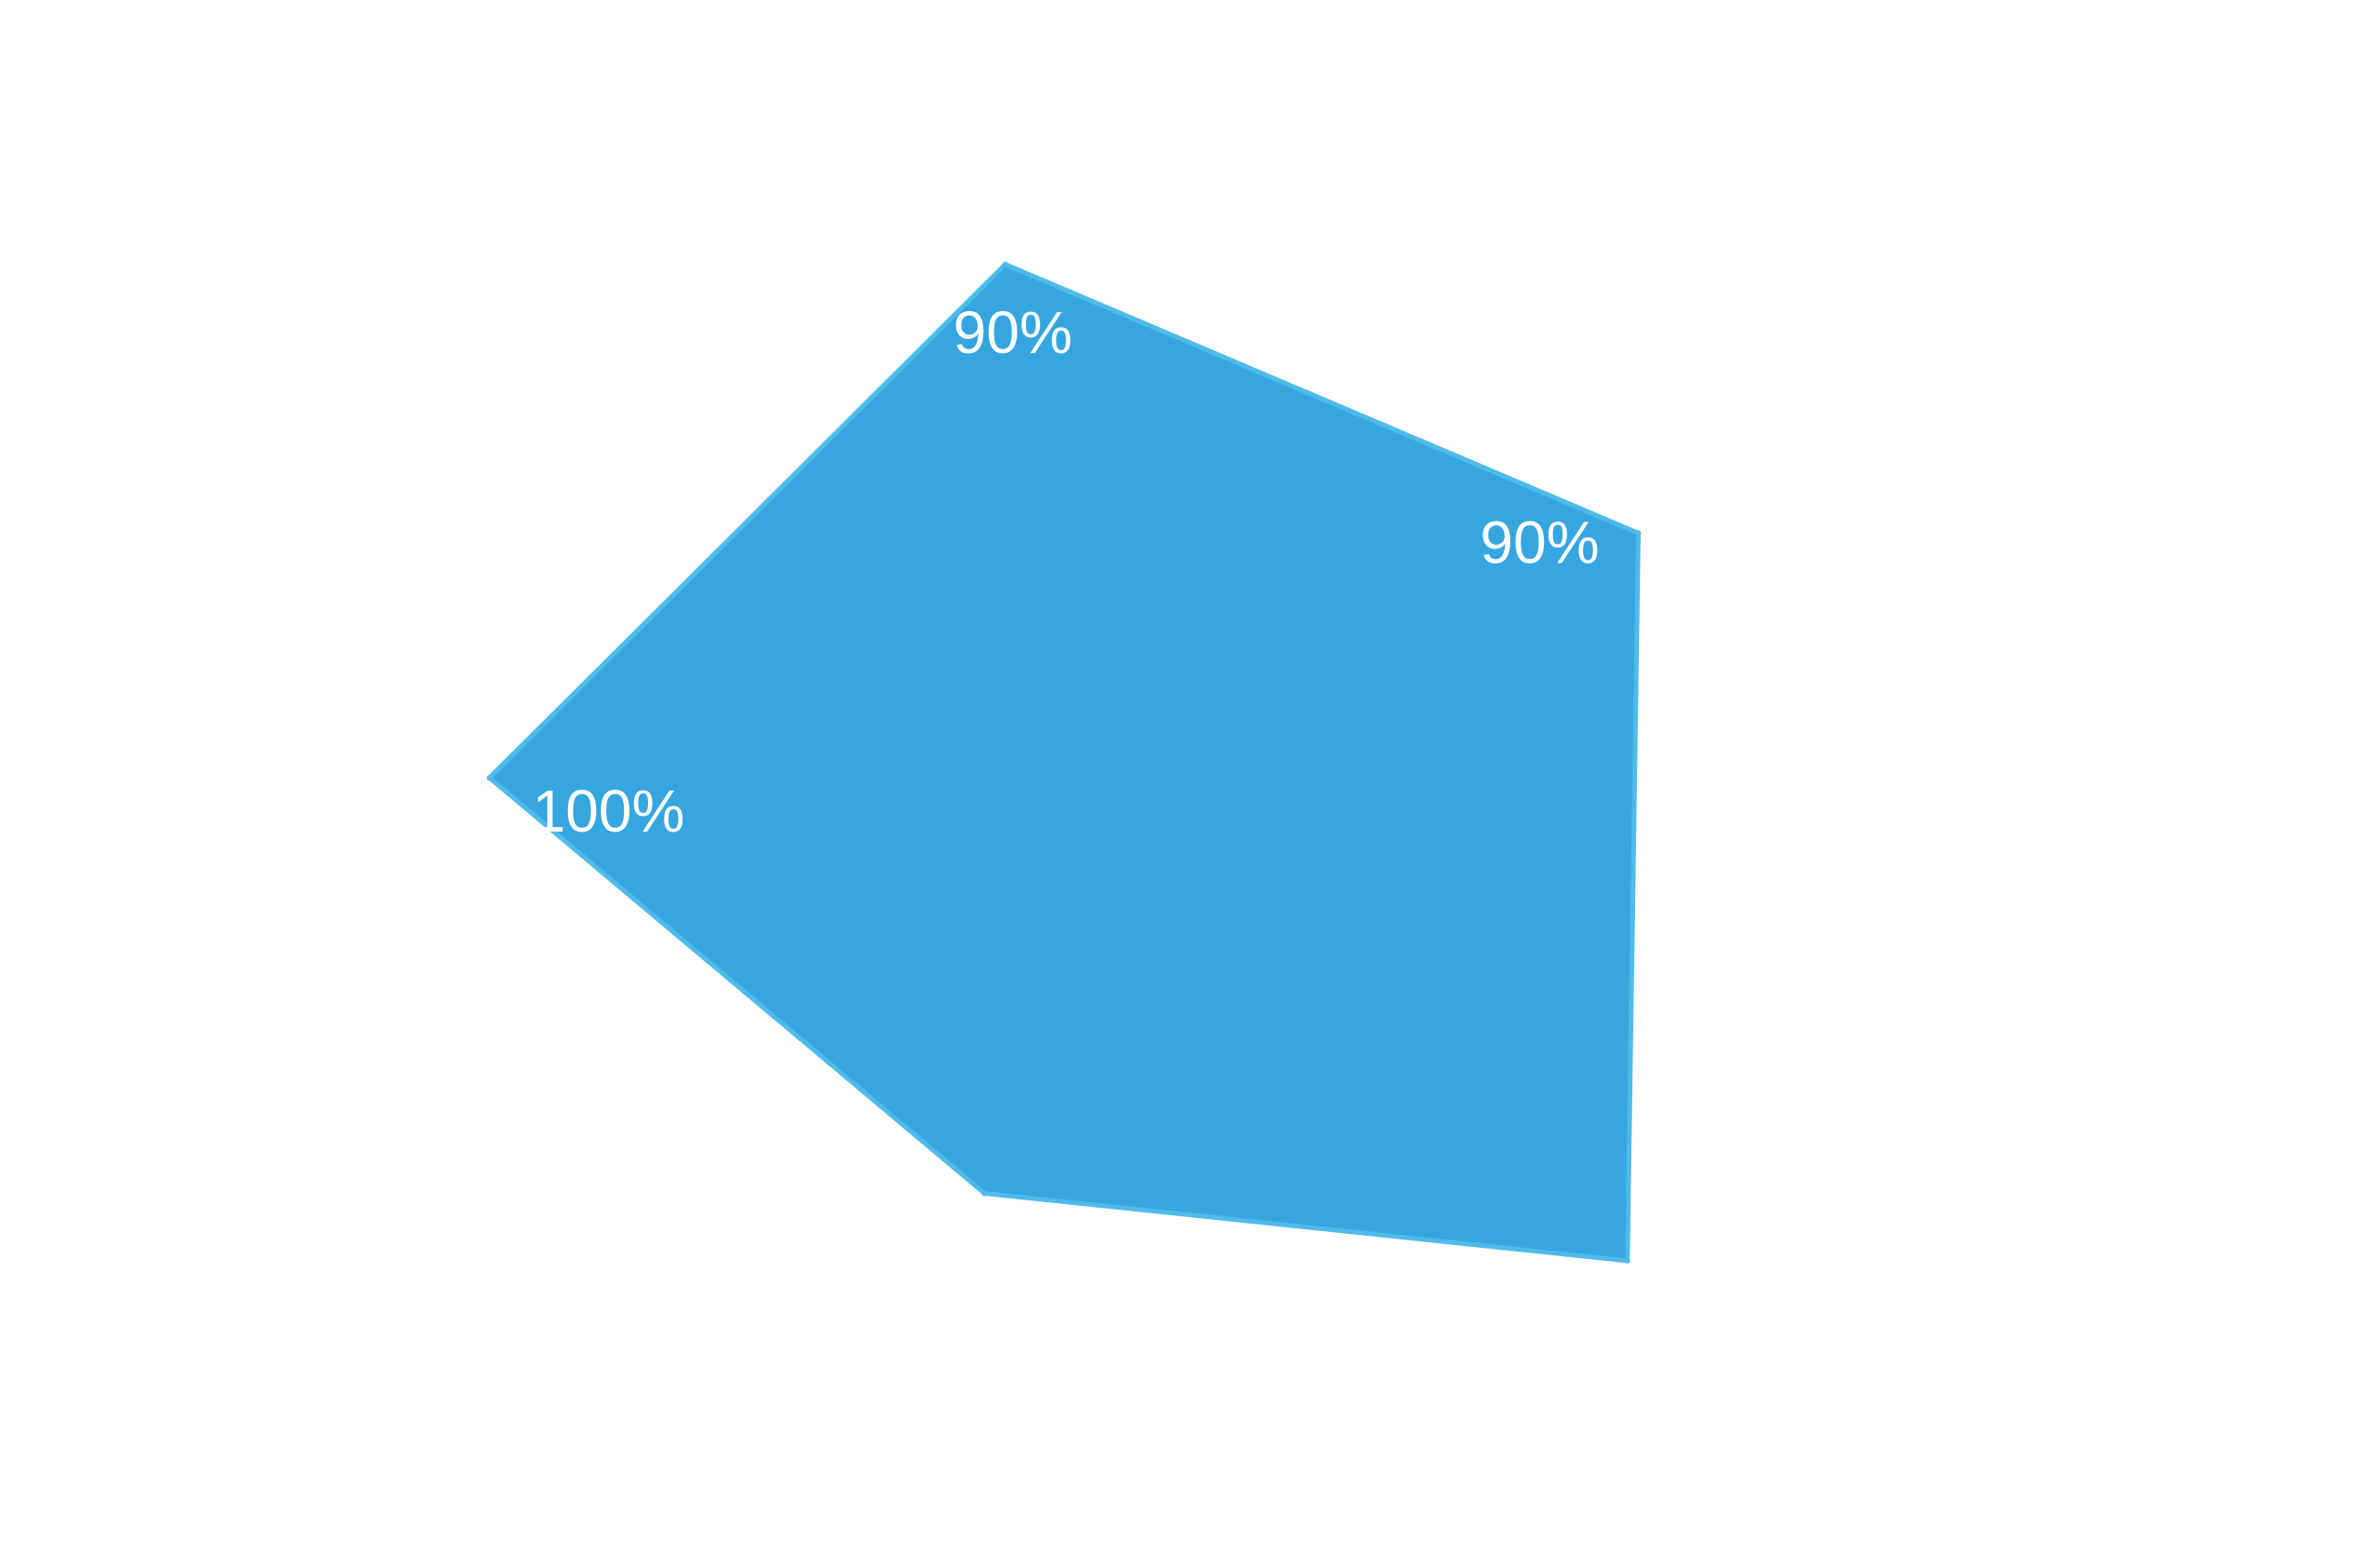 This screenshot has height=1557, width=2380. I want to click on data-label-4: 90%, so click(1013, 333).